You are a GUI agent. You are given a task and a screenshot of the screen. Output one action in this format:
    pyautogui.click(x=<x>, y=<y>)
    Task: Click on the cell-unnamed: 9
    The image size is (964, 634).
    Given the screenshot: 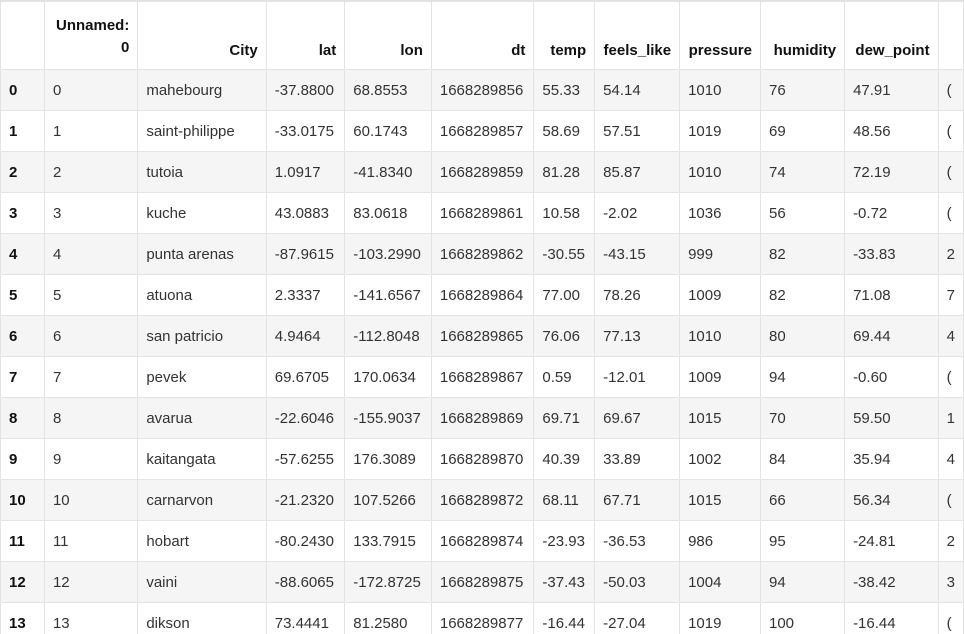 What is the action you would take?
    pyautogui.click(x=91, y=459)
    